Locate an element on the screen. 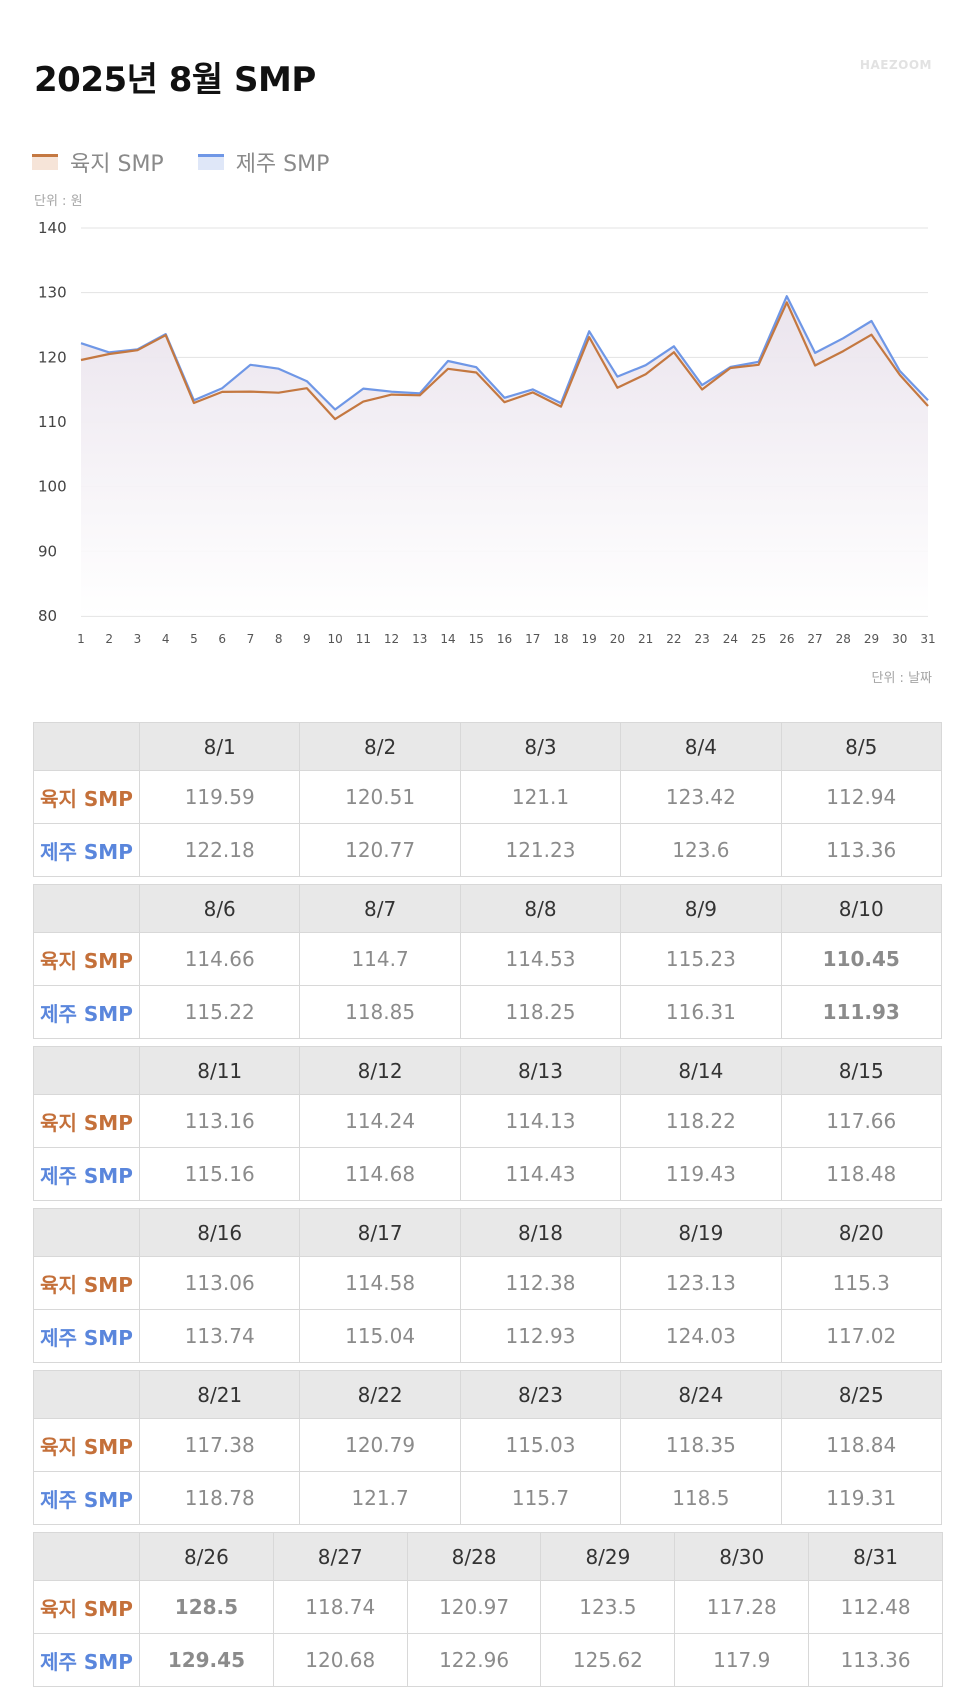 The height and width of the screenshot is (1687, 966). smp-value-cell: 114.43 is located at coordinates (540, 1174).